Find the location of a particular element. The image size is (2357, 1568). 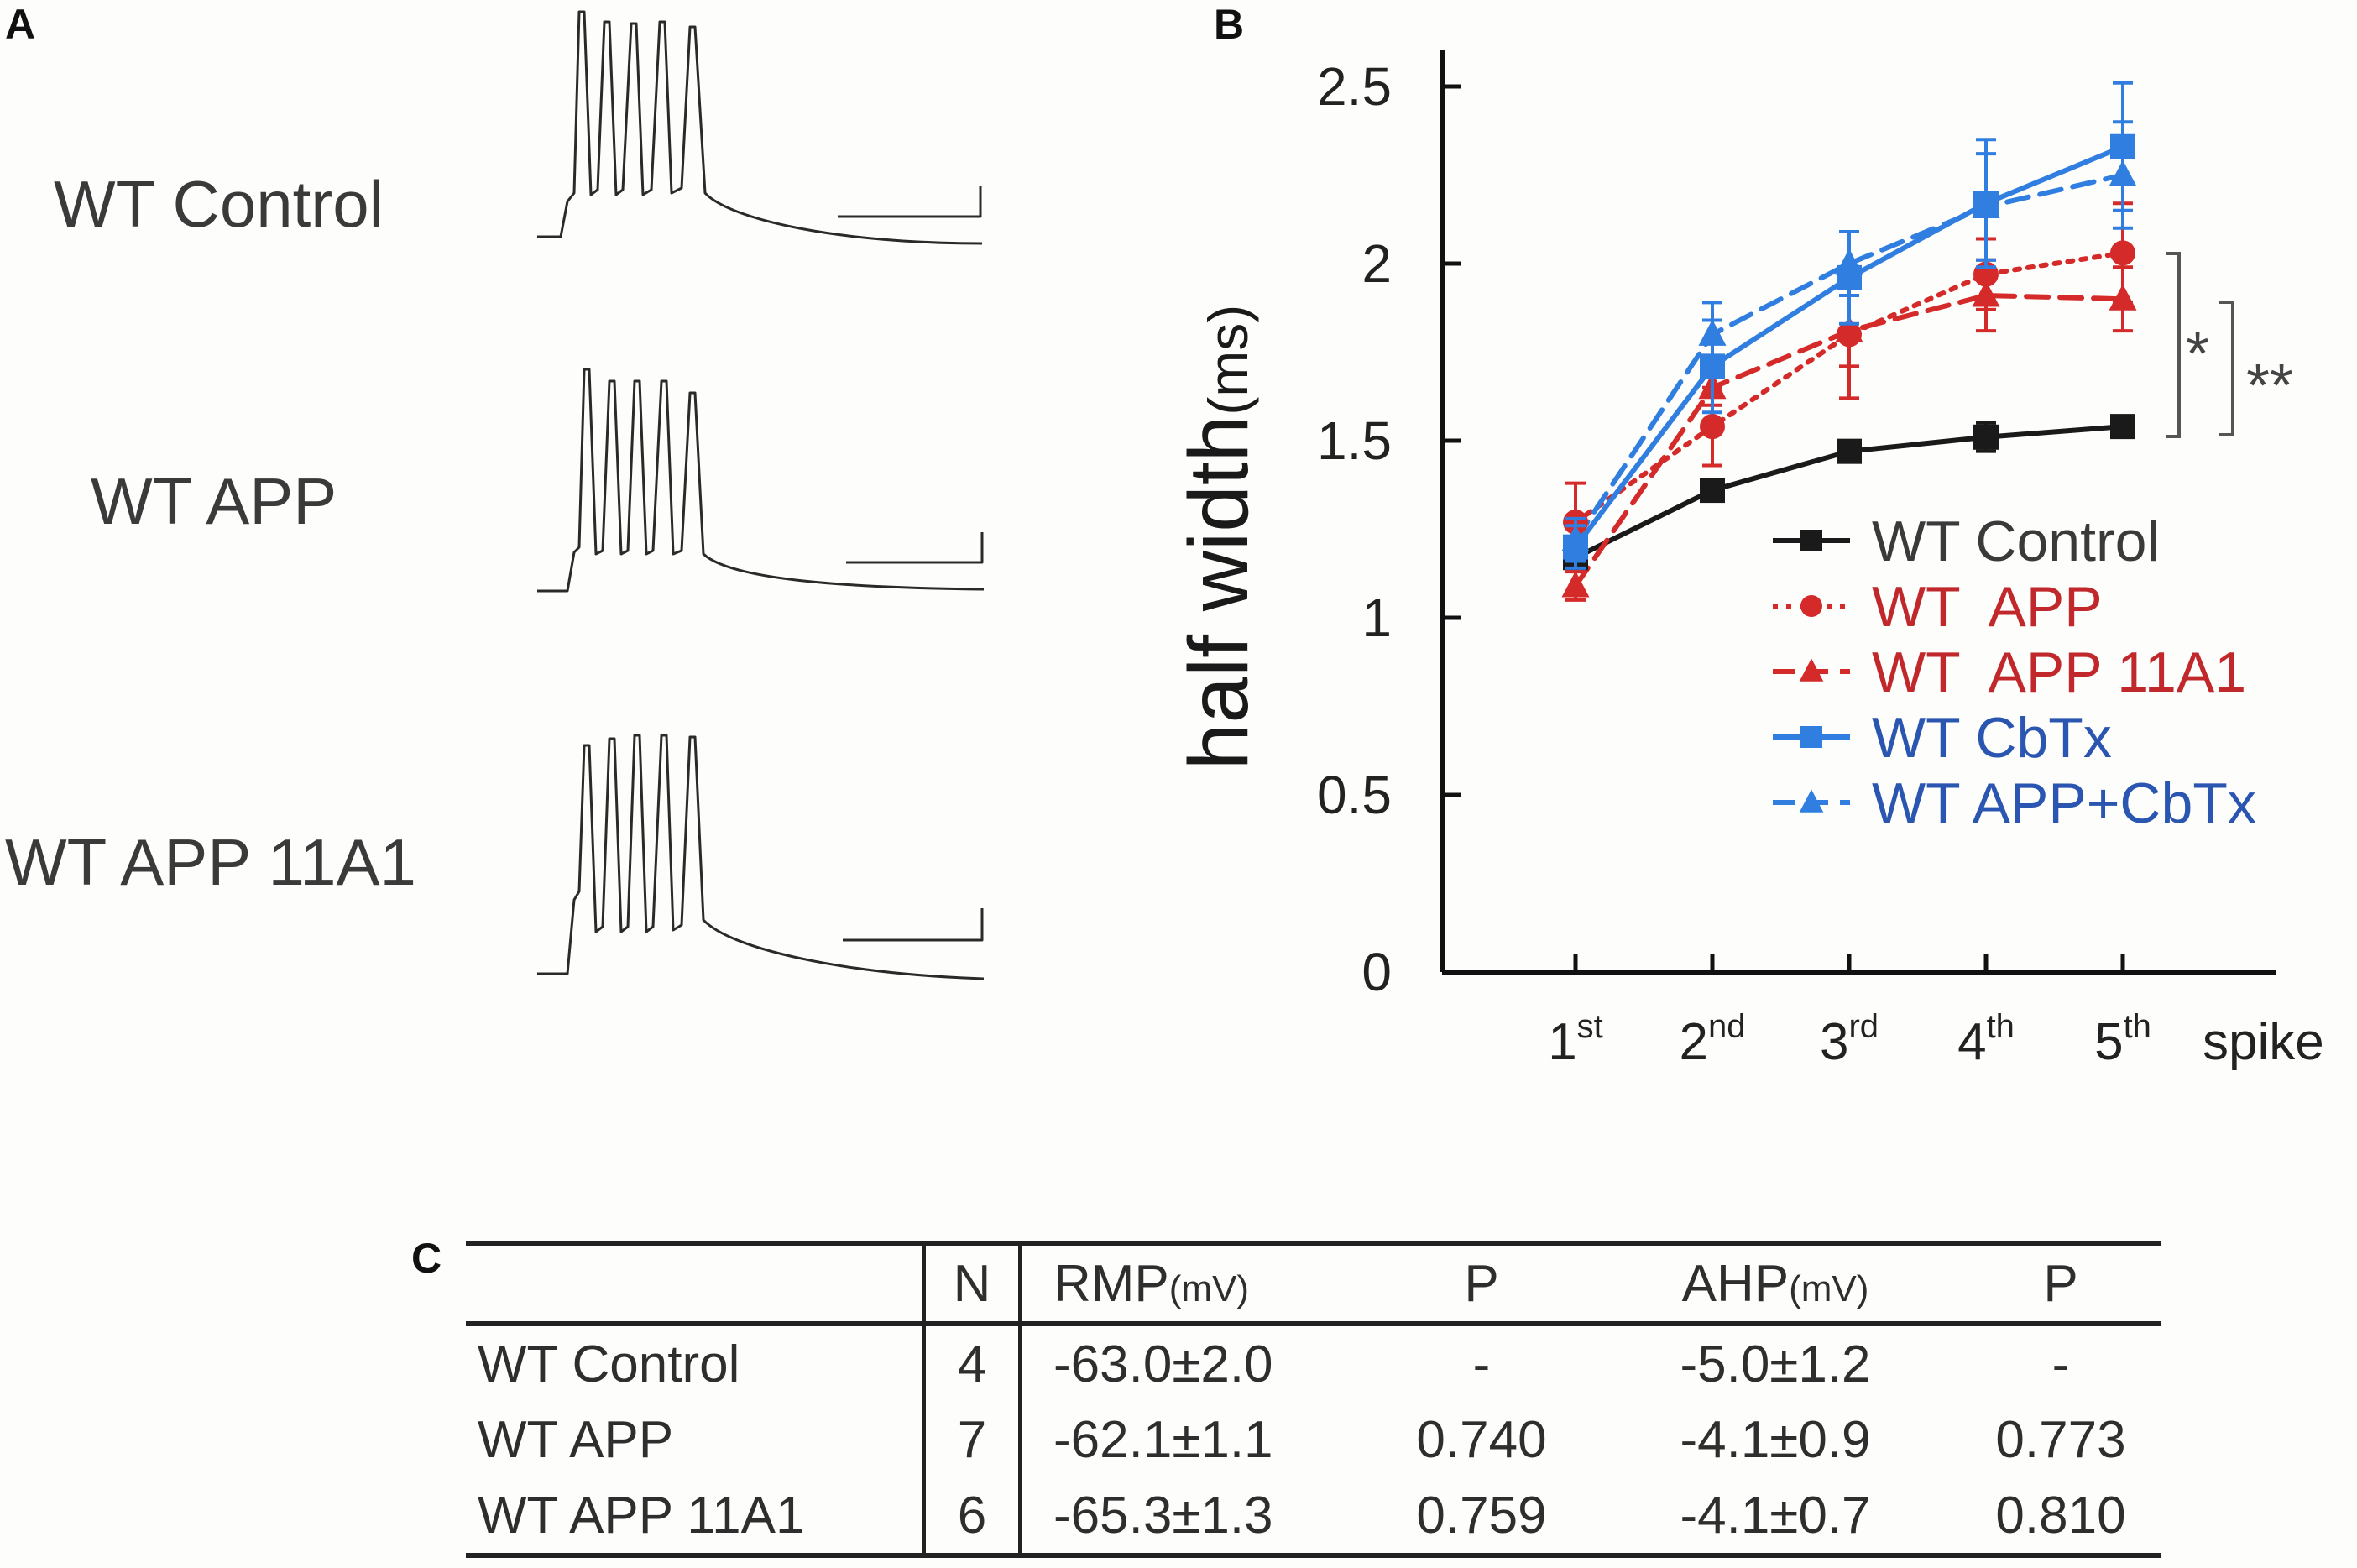

y-tick-label: 1.5 is located at coordinates (1354, 440).